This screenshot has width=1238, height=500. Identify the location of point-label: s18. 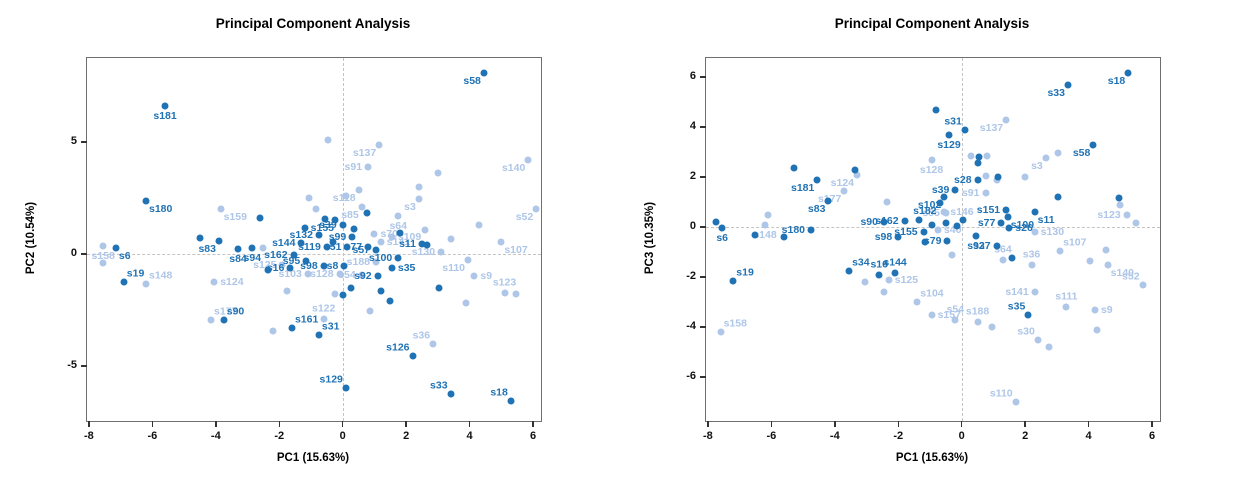
(1116, 81).